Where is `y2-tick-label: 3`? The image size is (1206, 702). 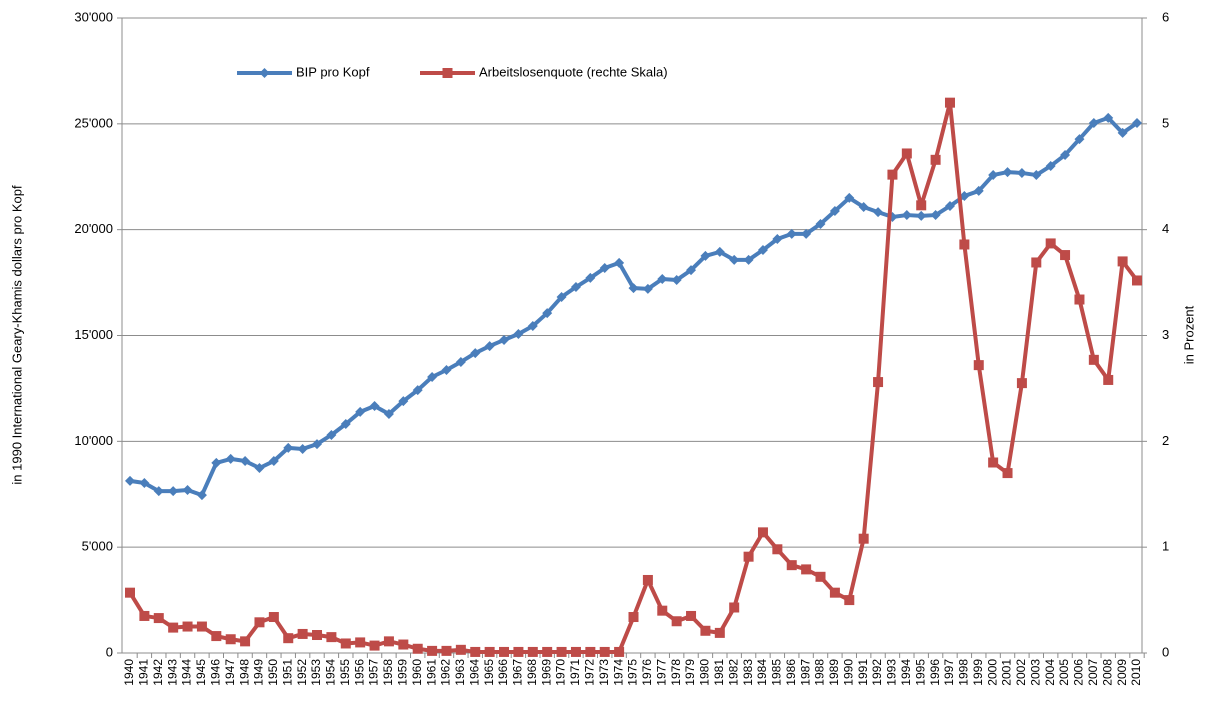 y2-tick-label: 3 is located at coordinates (1165, 334).